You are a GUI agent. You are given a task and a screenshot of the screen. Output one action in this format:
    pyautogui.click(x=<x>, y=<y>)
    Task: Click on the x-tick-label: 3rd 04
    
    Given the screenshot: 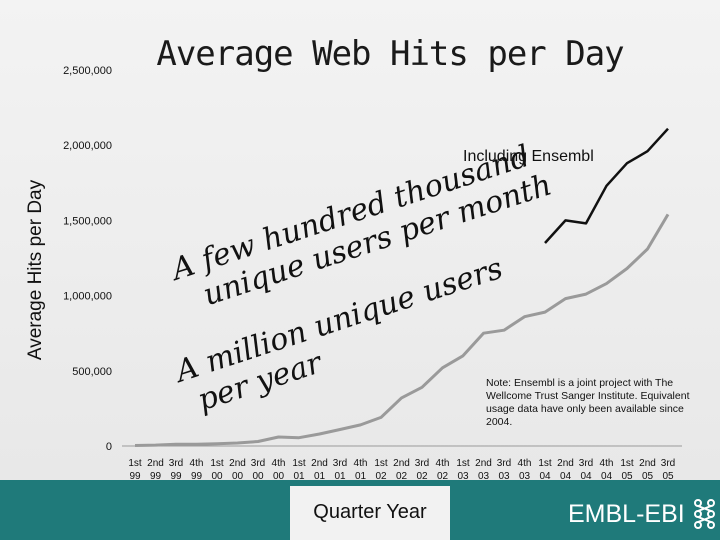 What is the action you would take?
    pyautogui.click(x=586, y=470)
    